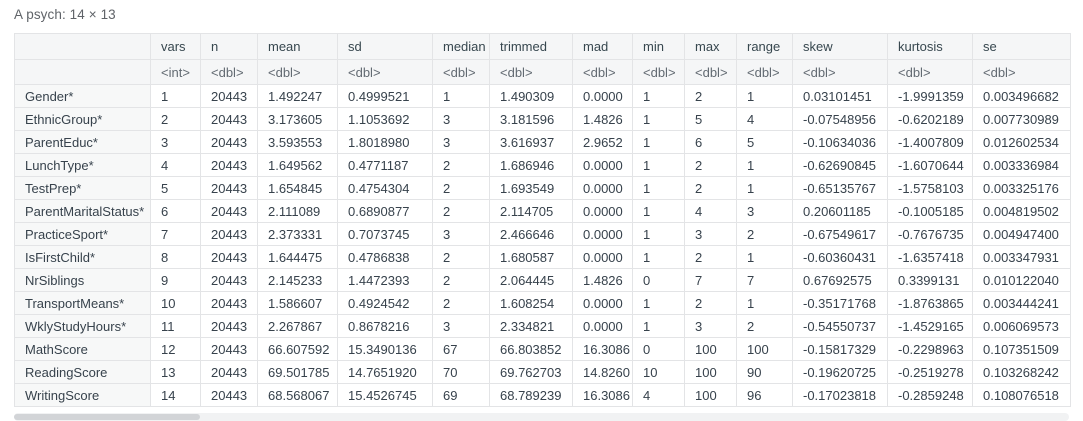 Image resolution: width=1083 pixels, height=421 pixels. What do you see at coordinates (840, 326) in the screenshot?
I see `cell: -0.54550737` at bounding box center [840, 326].